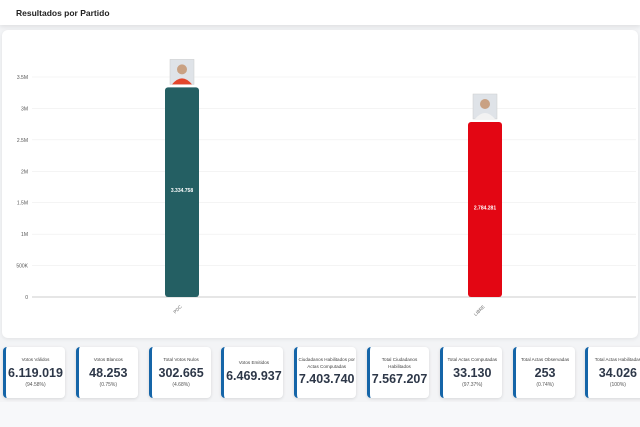 The width and height of the screenshot is (640, 427). I want to click on stat-value: 6.119.019, so click(35, 372).